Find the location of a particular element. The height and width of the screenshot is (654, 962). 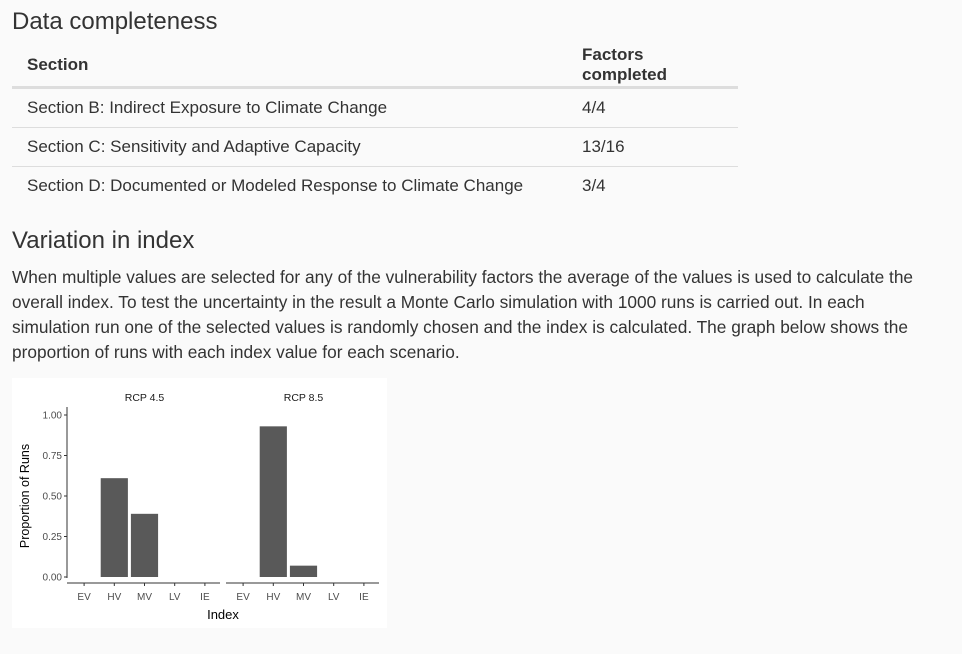

column-header-factors: Factors completed is located at coordinates (652, 66).